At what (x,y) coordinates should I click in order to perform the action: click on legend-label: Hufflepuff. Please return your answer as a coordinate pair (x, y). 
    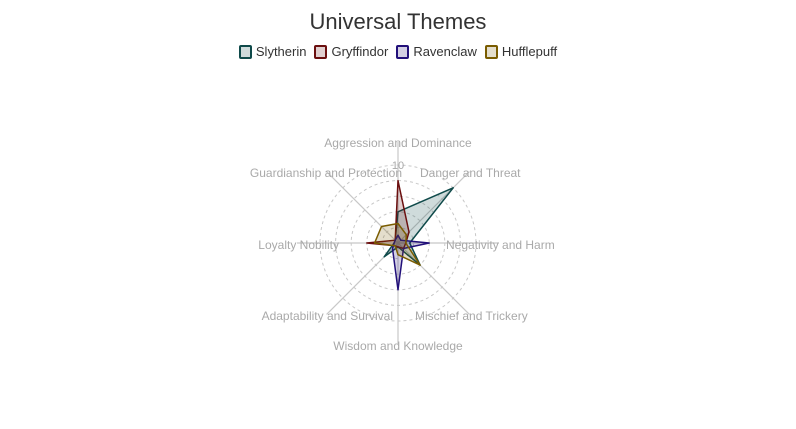
    Looking at the image, I should click on (529, 51).